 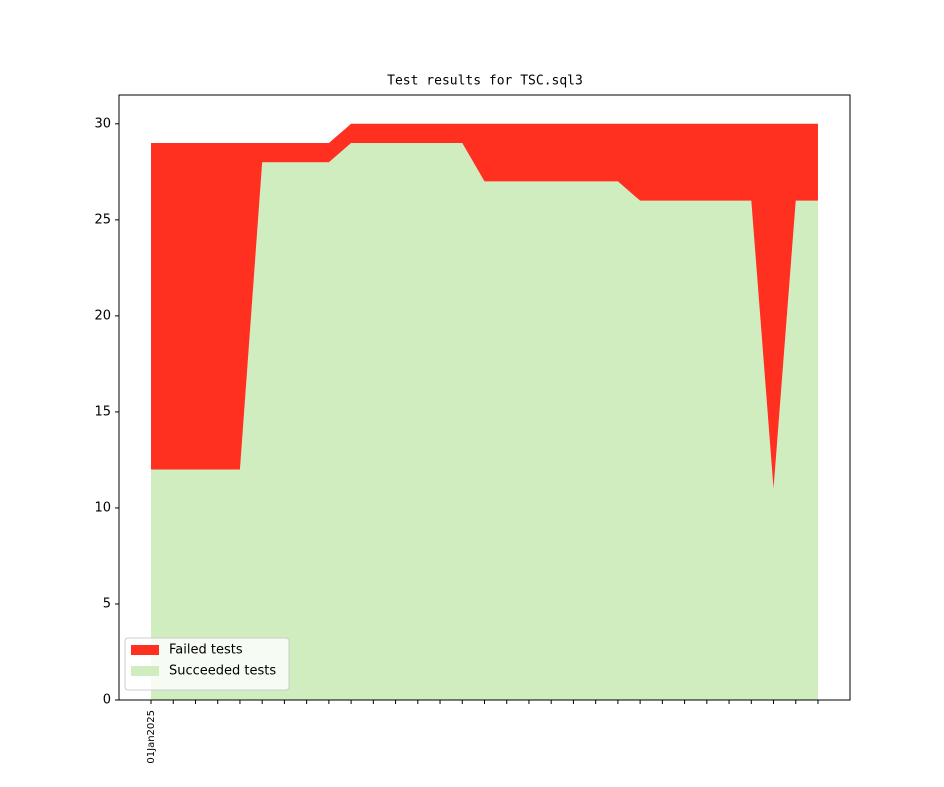 What do you see at coordinates (102, 507) in the screenshot?
I see `y-tick-label: 10` at bounding box center [102, 507].